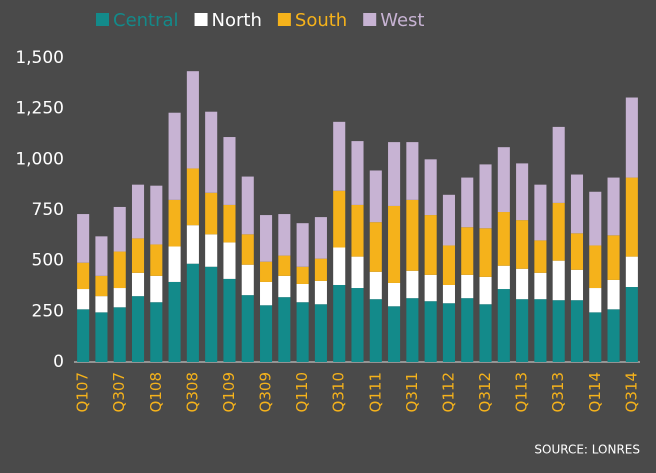 Image resolution: width=656 pixels, height=473 pixels. Describe the element at coordinates (48, 210) in the screenshot. I see `y-tick-label: 750` at that location.